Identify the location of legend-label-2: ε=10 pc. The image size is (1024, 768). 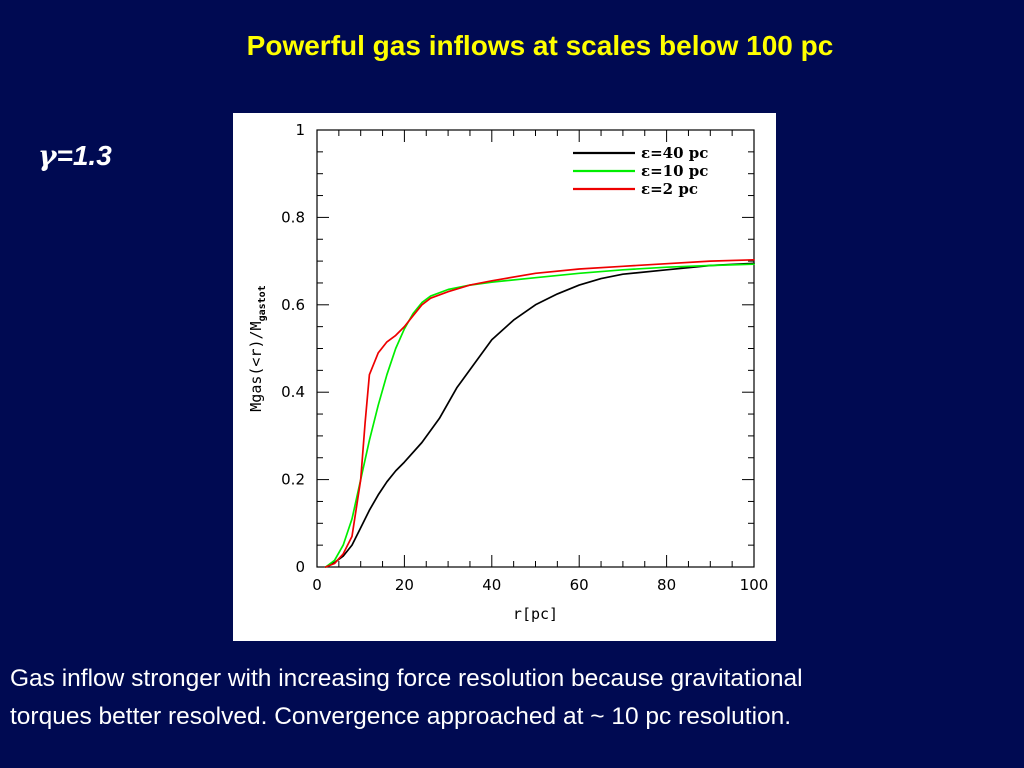
(674, 171).